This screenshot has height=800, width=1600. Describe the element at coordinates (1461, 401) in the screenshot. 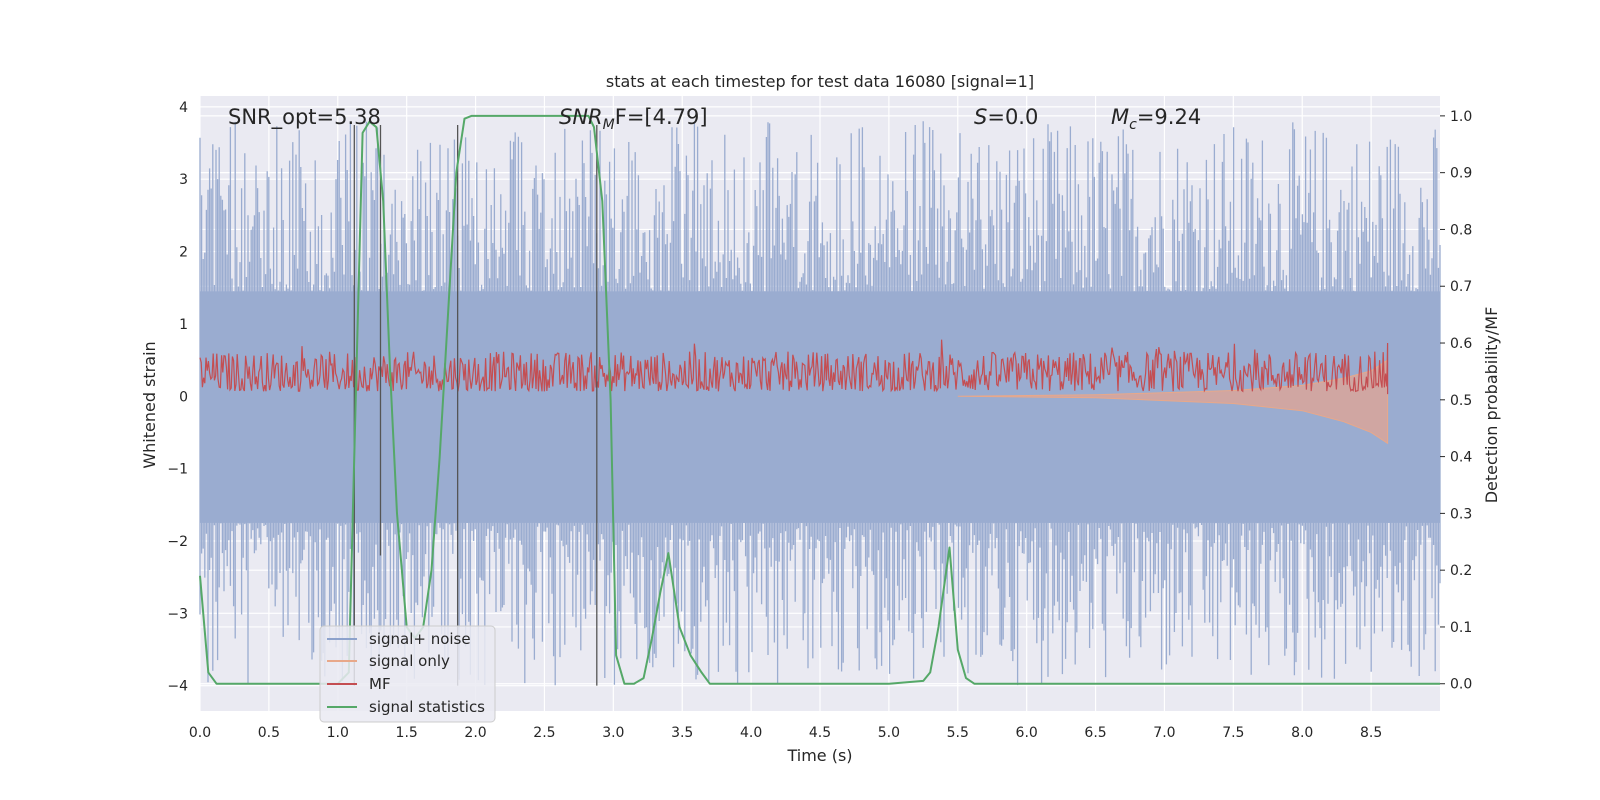

I see `y2-tick-label: 0.5` at that location.